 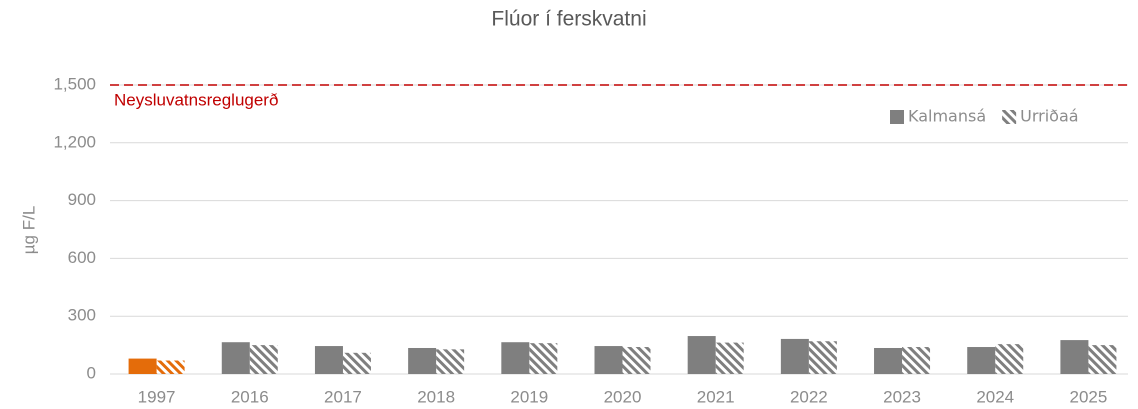 I want to click on y-tick-label: 600, so click(x=82, y=257).